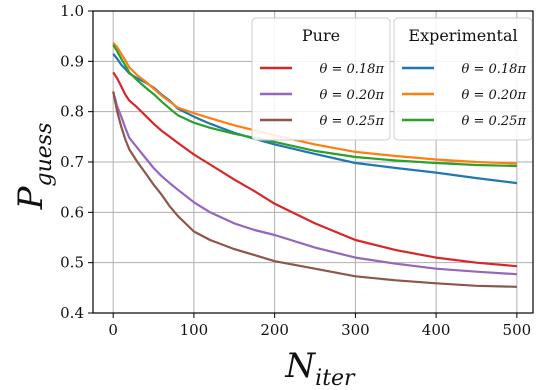 Image resolution: width=538 pixels, height=390 pixels. I want to click on legend-pure: Pure θ = 0.18π θ = 0.20π θ = 0.25π, so click(321, 79).